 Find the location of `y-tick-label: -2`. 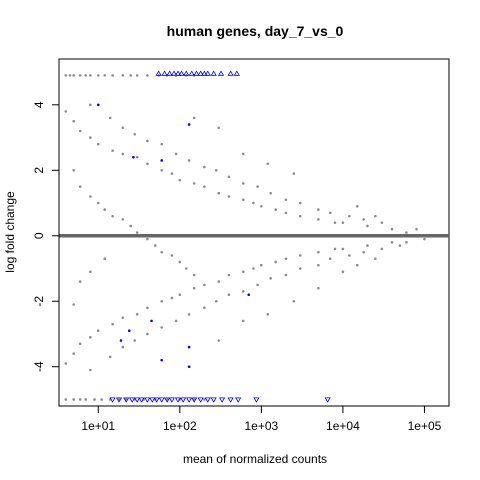

y-tick-label: -2 is located at coordinates (39, 301).